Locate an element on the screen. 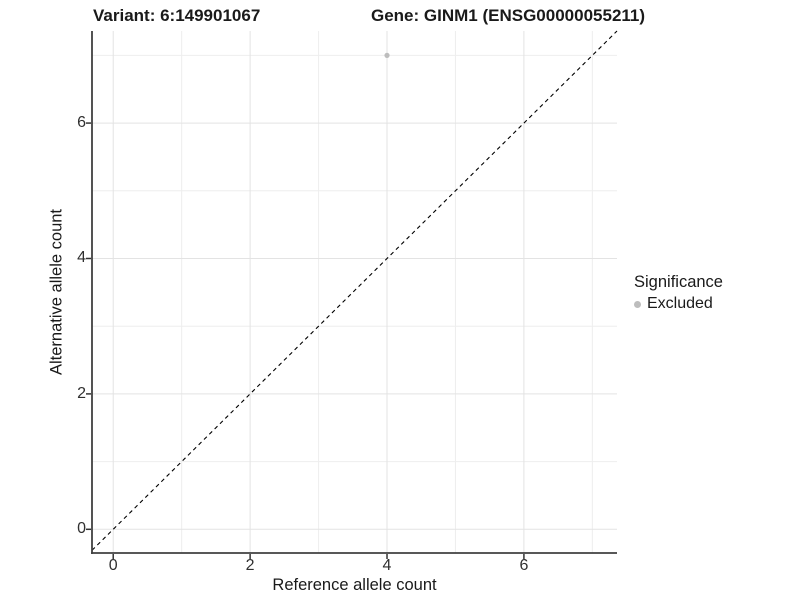 The width and height of the screenshot is (800, 600). y-tick-label-0: 0 is located at coordinates (81, 529).